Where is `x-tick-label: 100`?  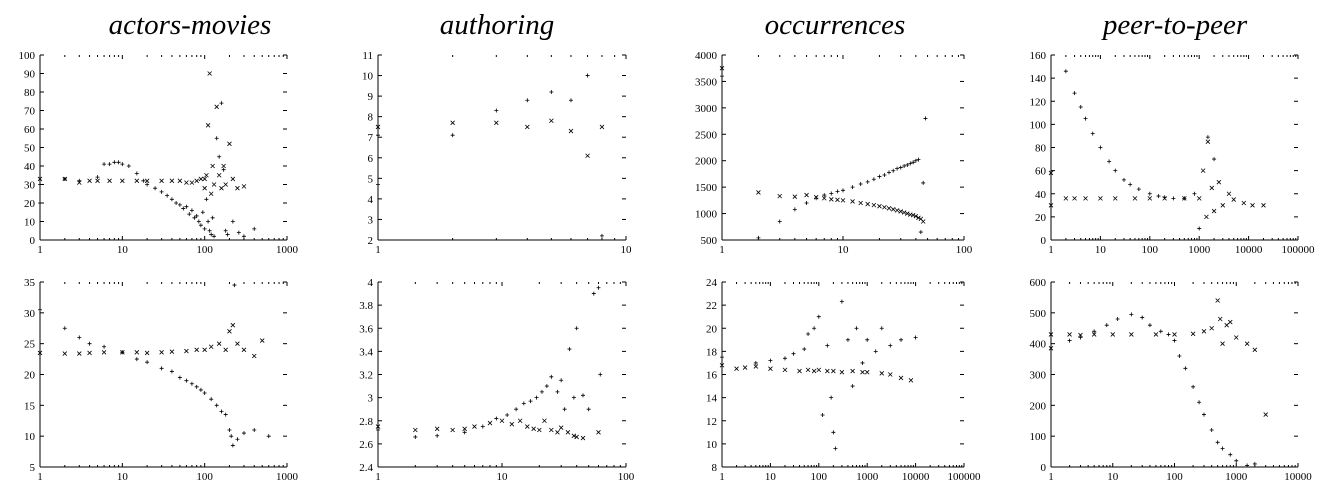 x-tick-label: 100 is located at coordinates (964, 250).